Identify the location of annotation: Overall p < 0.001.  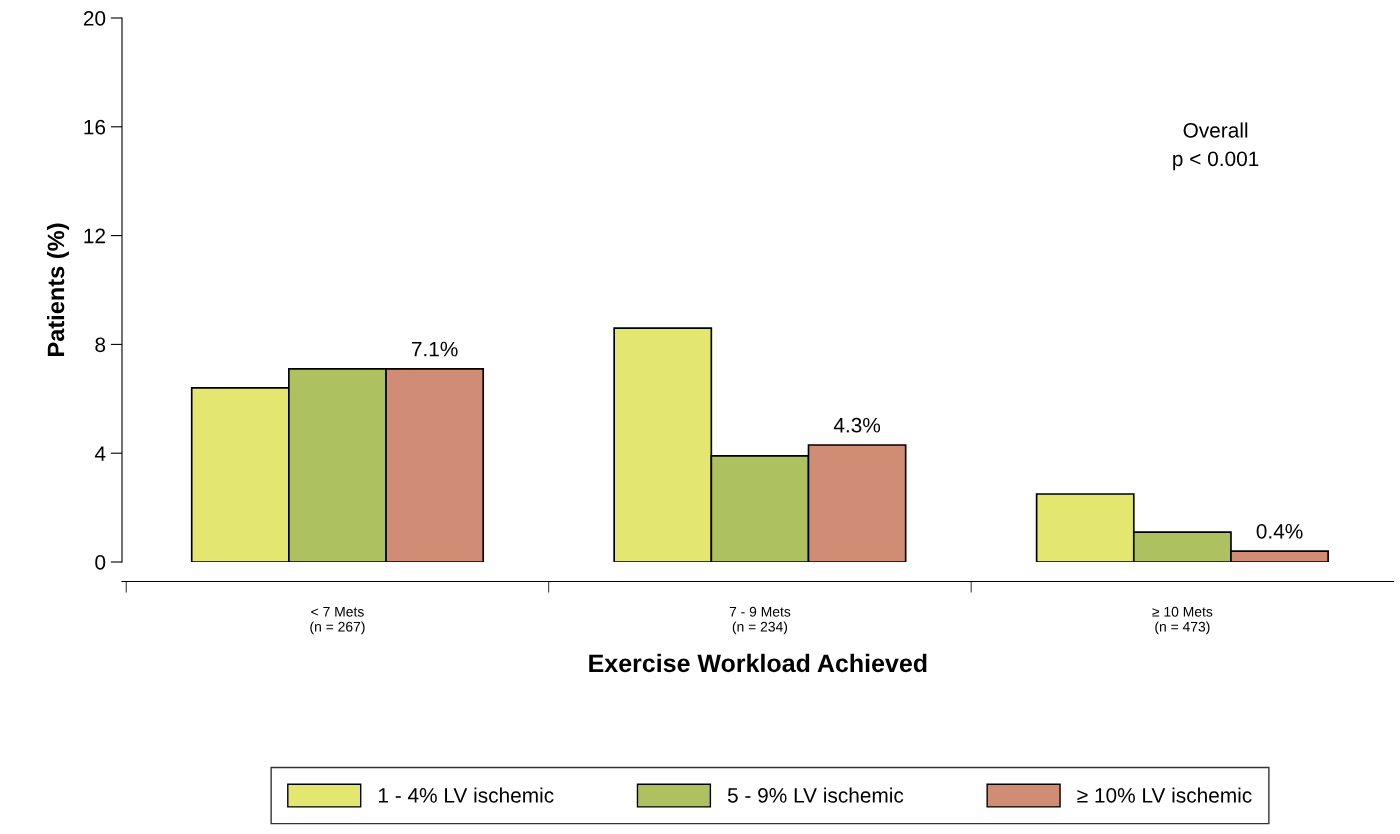
(1216, 146).